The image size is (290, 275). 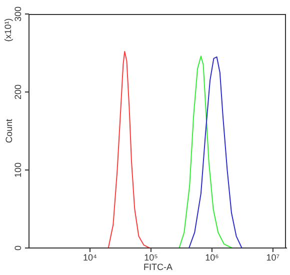 What do you see at coordinates (18, 170) in the screenshot?
I see `y-tick-label: 100` at bounding box center [18, 170].